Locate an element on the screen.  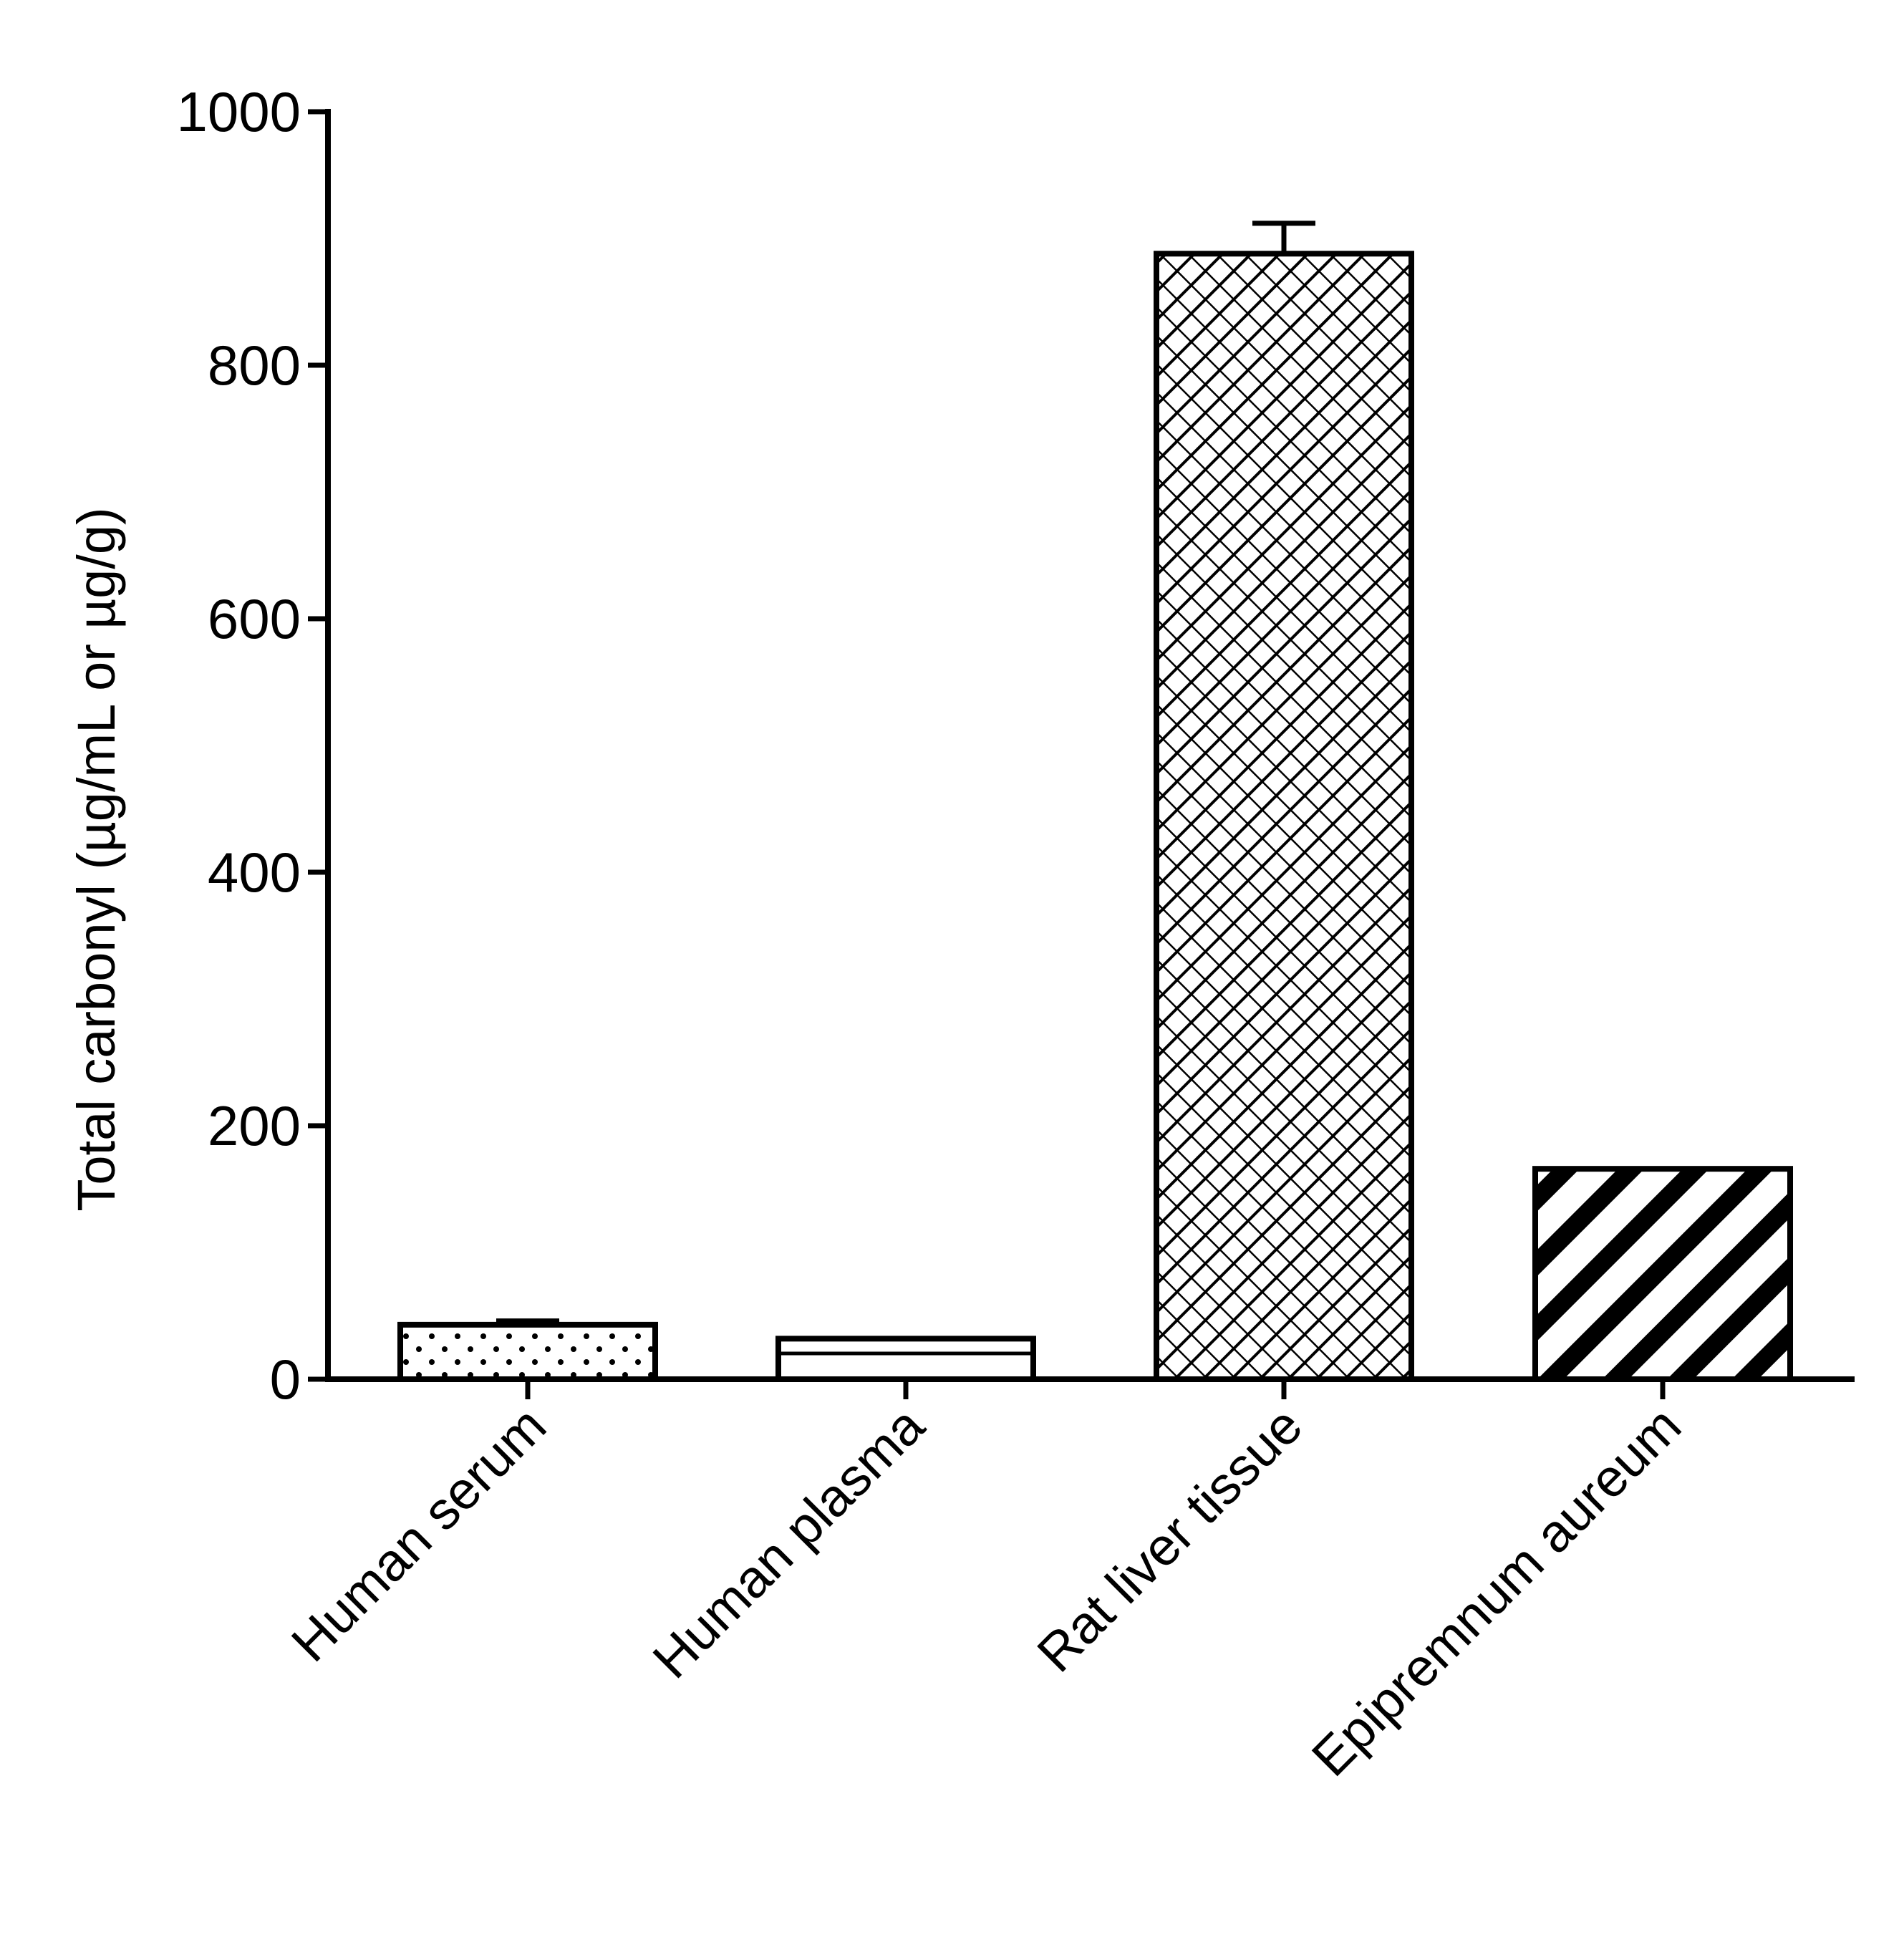
y-tick-label: 800 is located at coordinates (255, 365).